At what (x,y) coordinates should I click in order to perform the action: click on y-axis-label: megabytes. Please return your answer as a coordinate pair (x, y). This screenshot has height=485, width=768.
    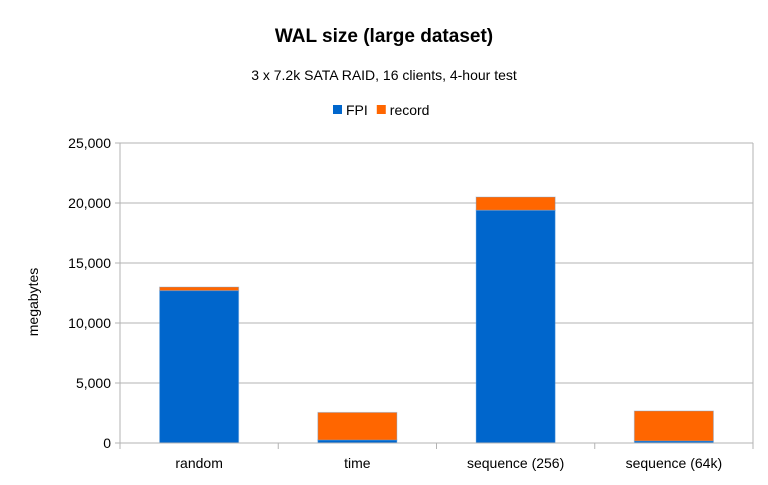
    Looking at the image, I should click on (33, 302).